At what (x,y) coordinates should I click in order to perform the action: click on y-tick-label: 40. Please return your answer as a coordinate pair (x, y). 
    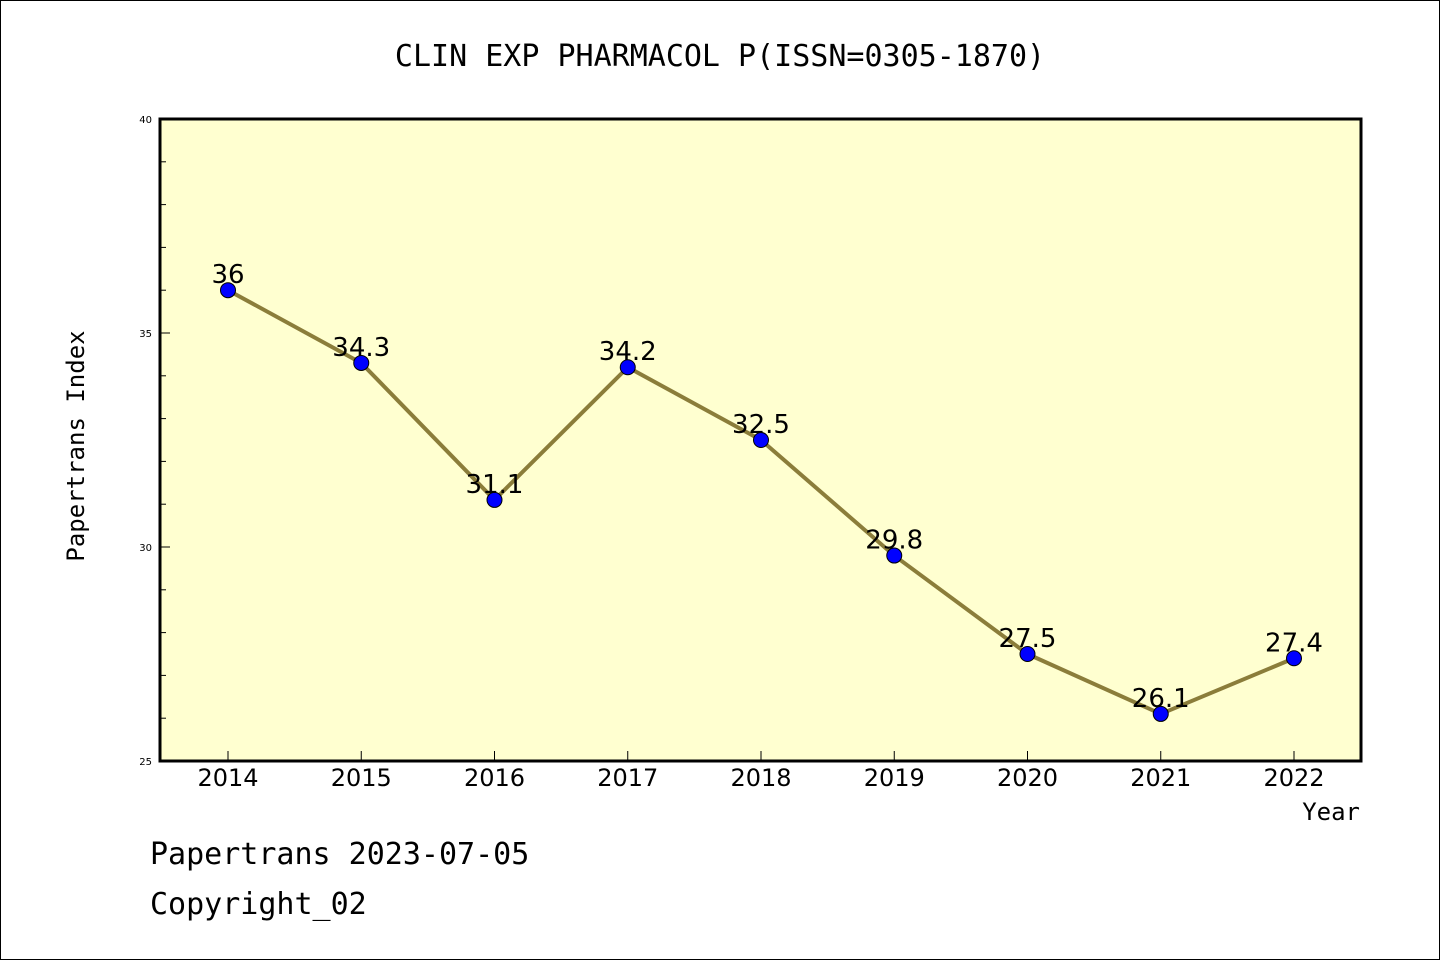
    Looking at the image, I should click on (145, 120).